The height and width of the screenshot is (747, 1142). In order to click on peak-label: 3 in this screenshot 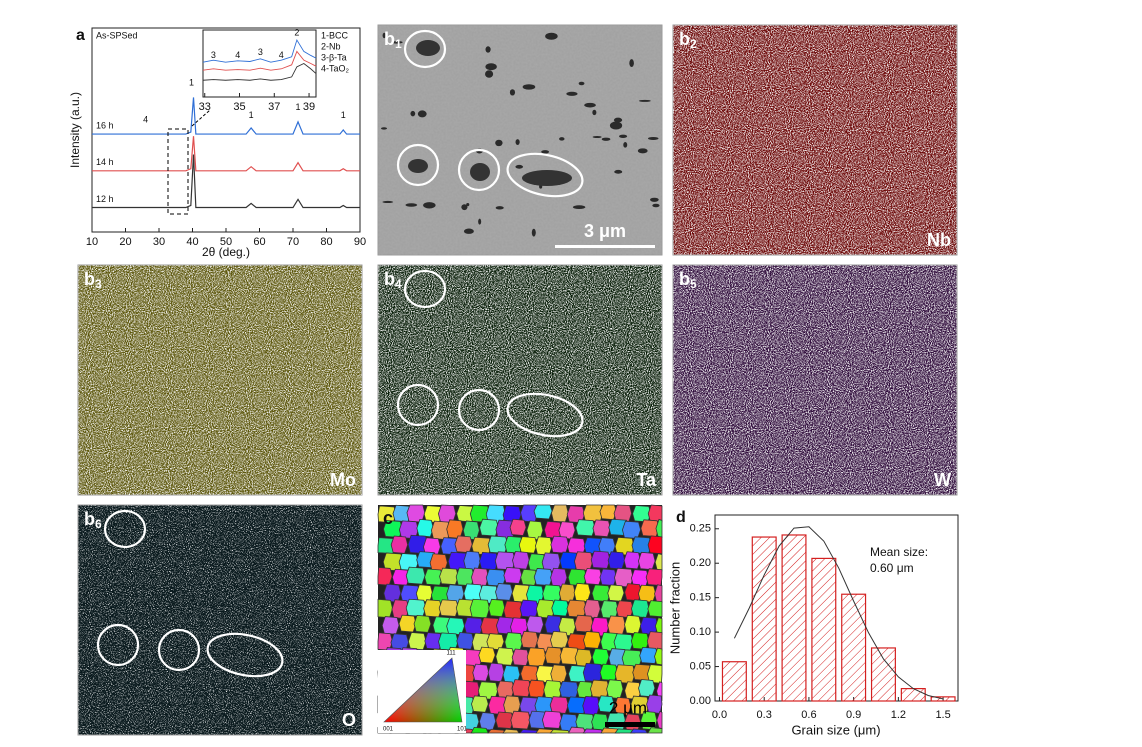, I will do `click(260, 52)`.